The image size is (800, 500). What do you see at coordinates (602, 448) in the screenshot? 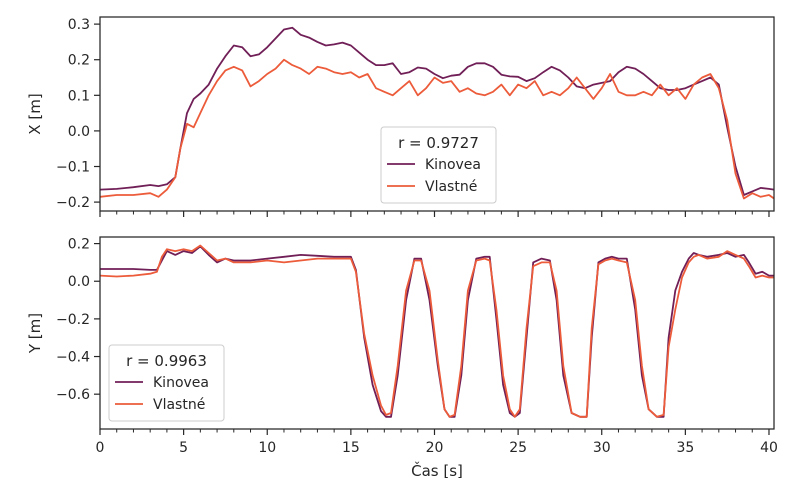
I see `x-tick-label: 30` at bounding box center [602, 448].